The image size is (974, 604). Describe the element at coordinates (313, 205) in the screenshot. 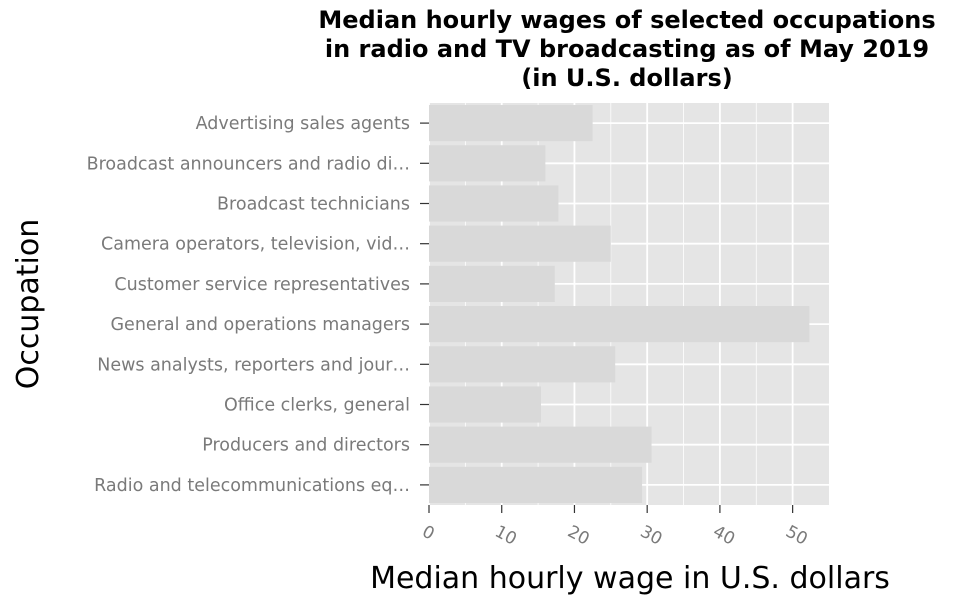

I see `y-tick-label: Broadcast technicians` at that location.